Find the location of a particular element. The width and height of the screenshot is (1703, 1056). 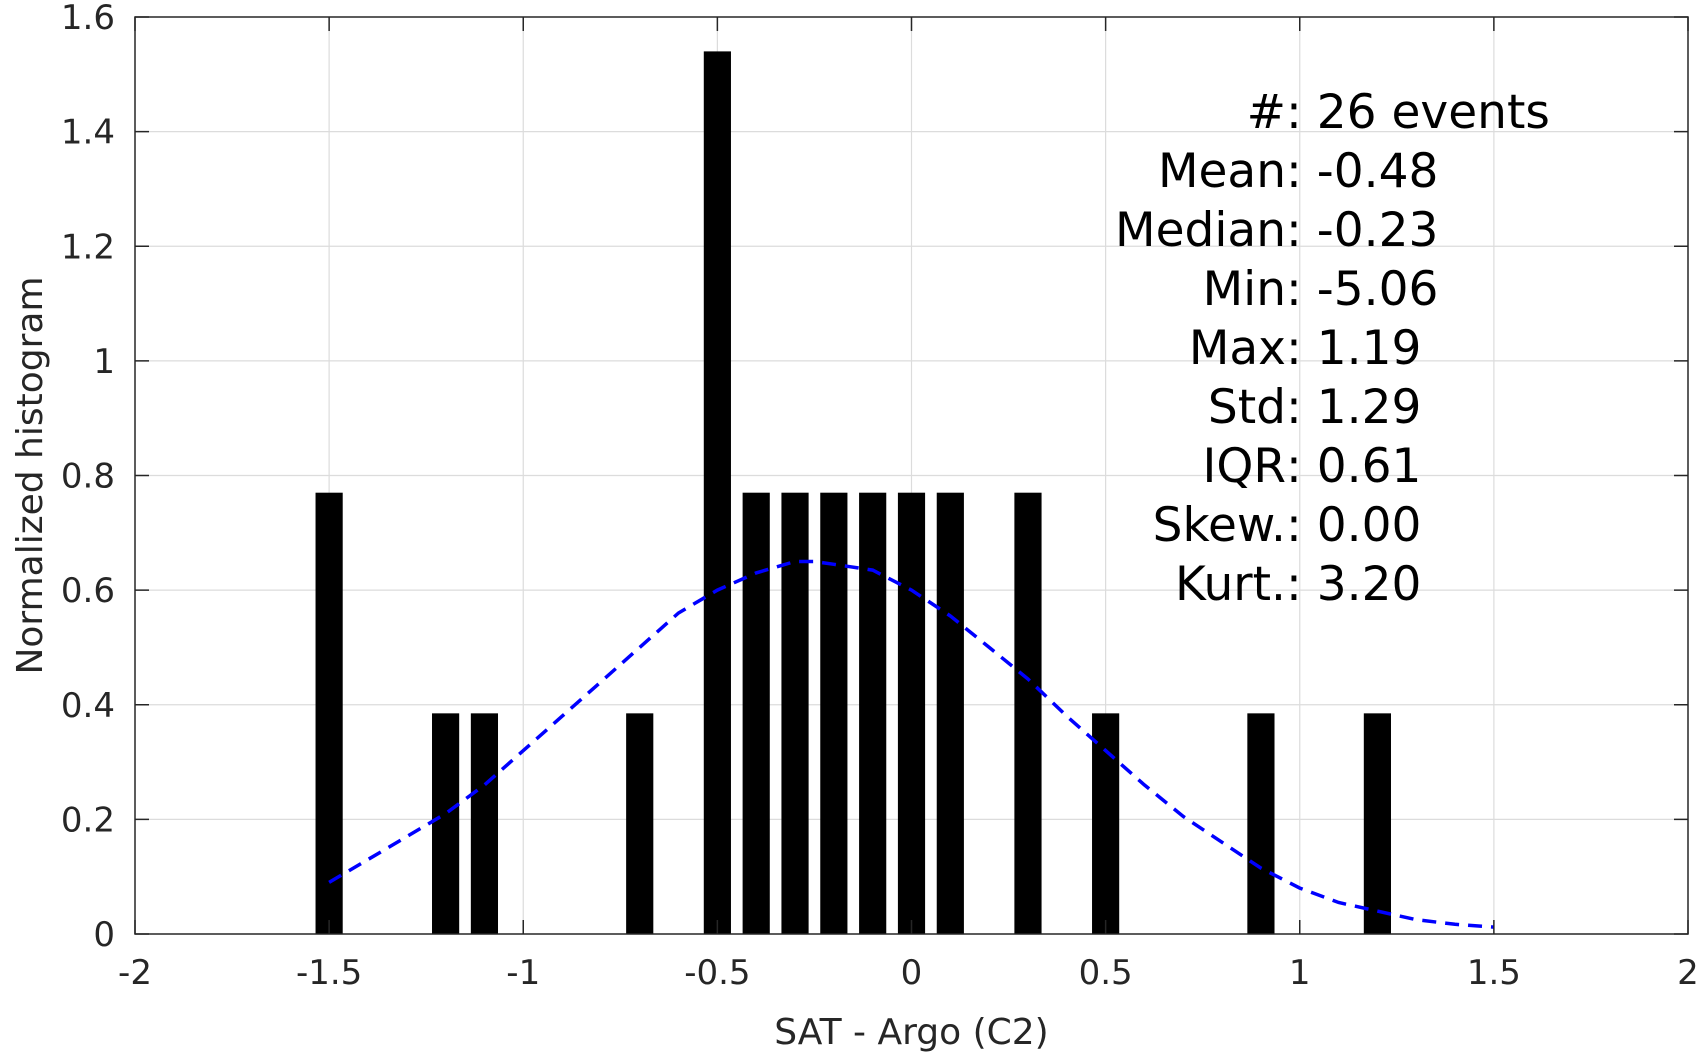

y-tick-label: 1.6 is located at coordinates (88, 19).